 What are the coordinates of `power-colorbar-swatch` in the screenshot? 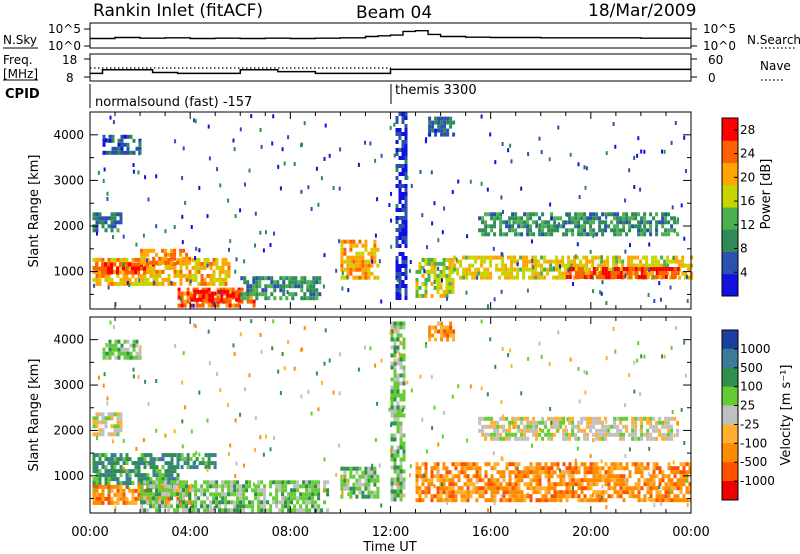 It's located at (730, 196).